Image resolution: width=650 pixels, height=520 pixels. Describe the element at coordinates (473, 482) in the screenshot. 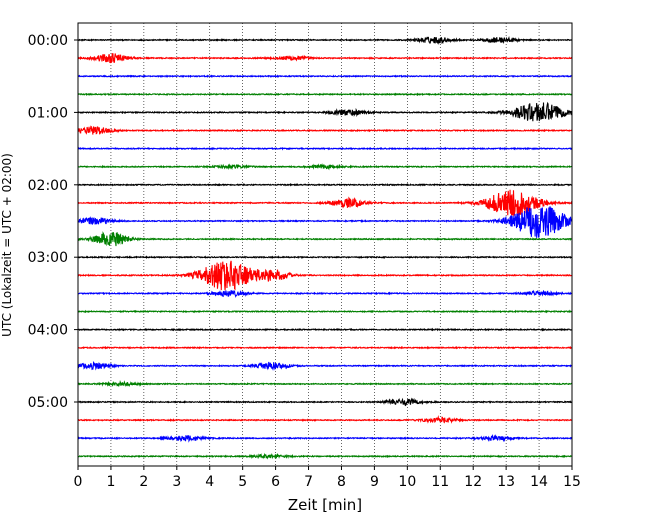

I see `x-tick-label: 12` at that location.